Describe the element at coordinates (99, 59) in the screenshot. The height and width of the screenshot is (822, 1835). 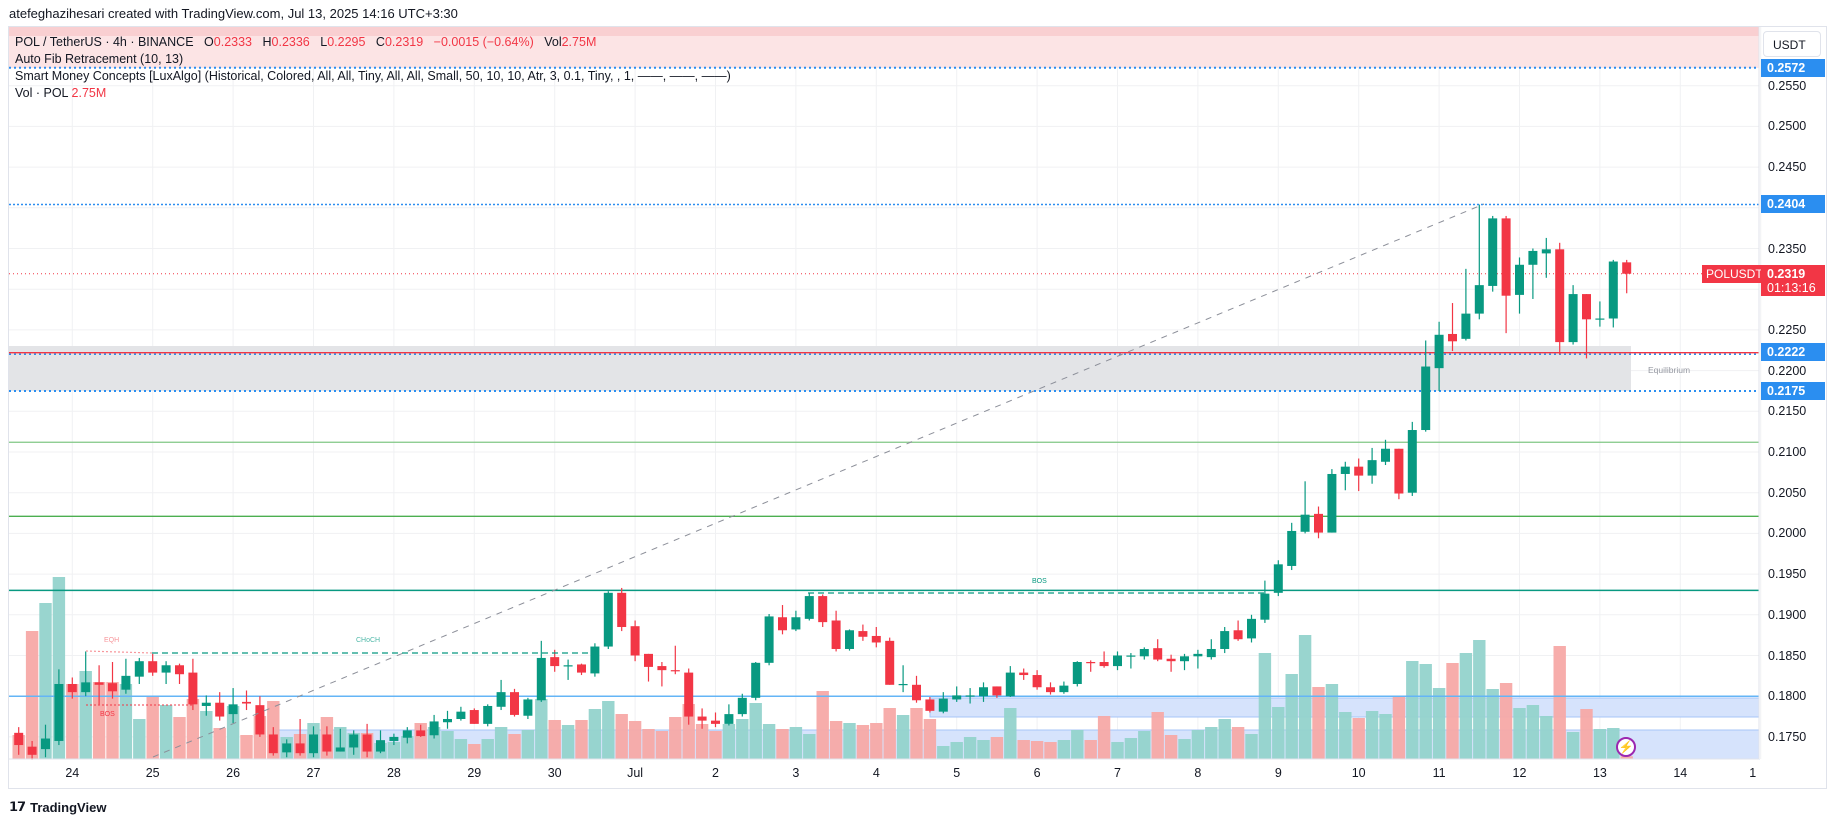
I see `legend-fib-indicator: Auto Fib Retracement (10, 13)` at that location.